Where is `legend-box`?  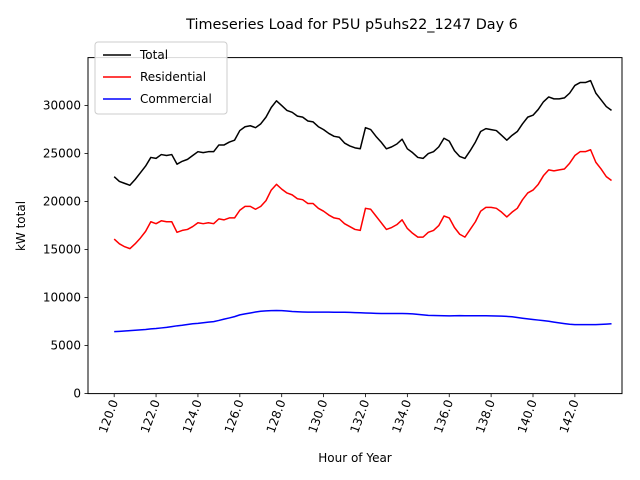
legend-box is located at coordinates (161, 78).